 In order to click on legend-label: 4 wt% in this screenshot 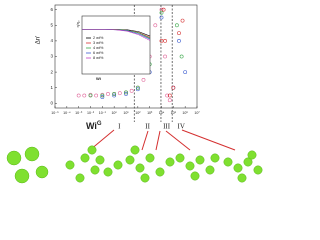, I will do `click(98, 48)`.